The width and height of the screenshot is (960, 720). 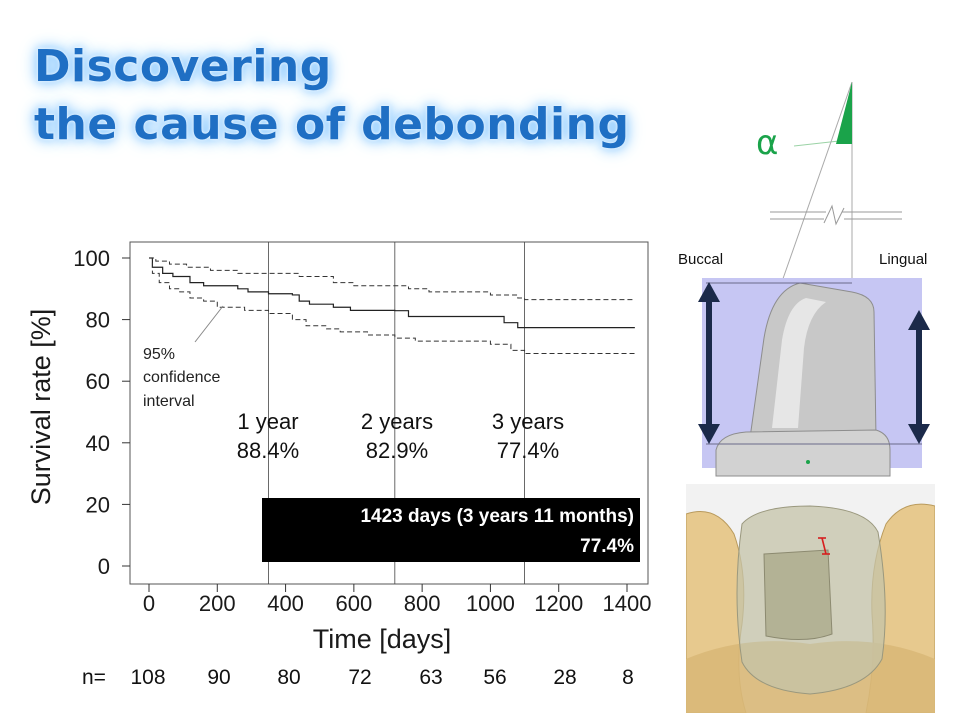 I want to click on number-at-risk-value: 56, so click(x=494, y=677).